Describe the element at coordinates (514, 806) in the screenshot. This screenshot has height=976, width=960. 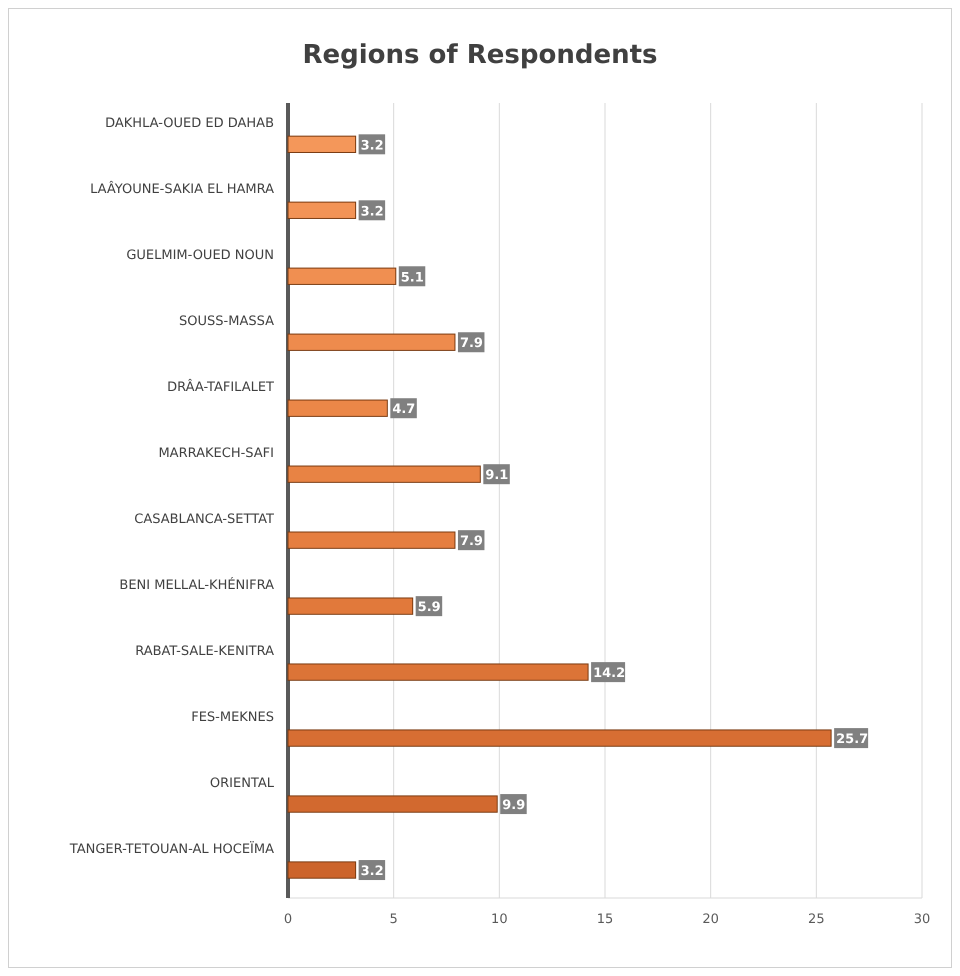
I see `data-label: 9.9` at that location.